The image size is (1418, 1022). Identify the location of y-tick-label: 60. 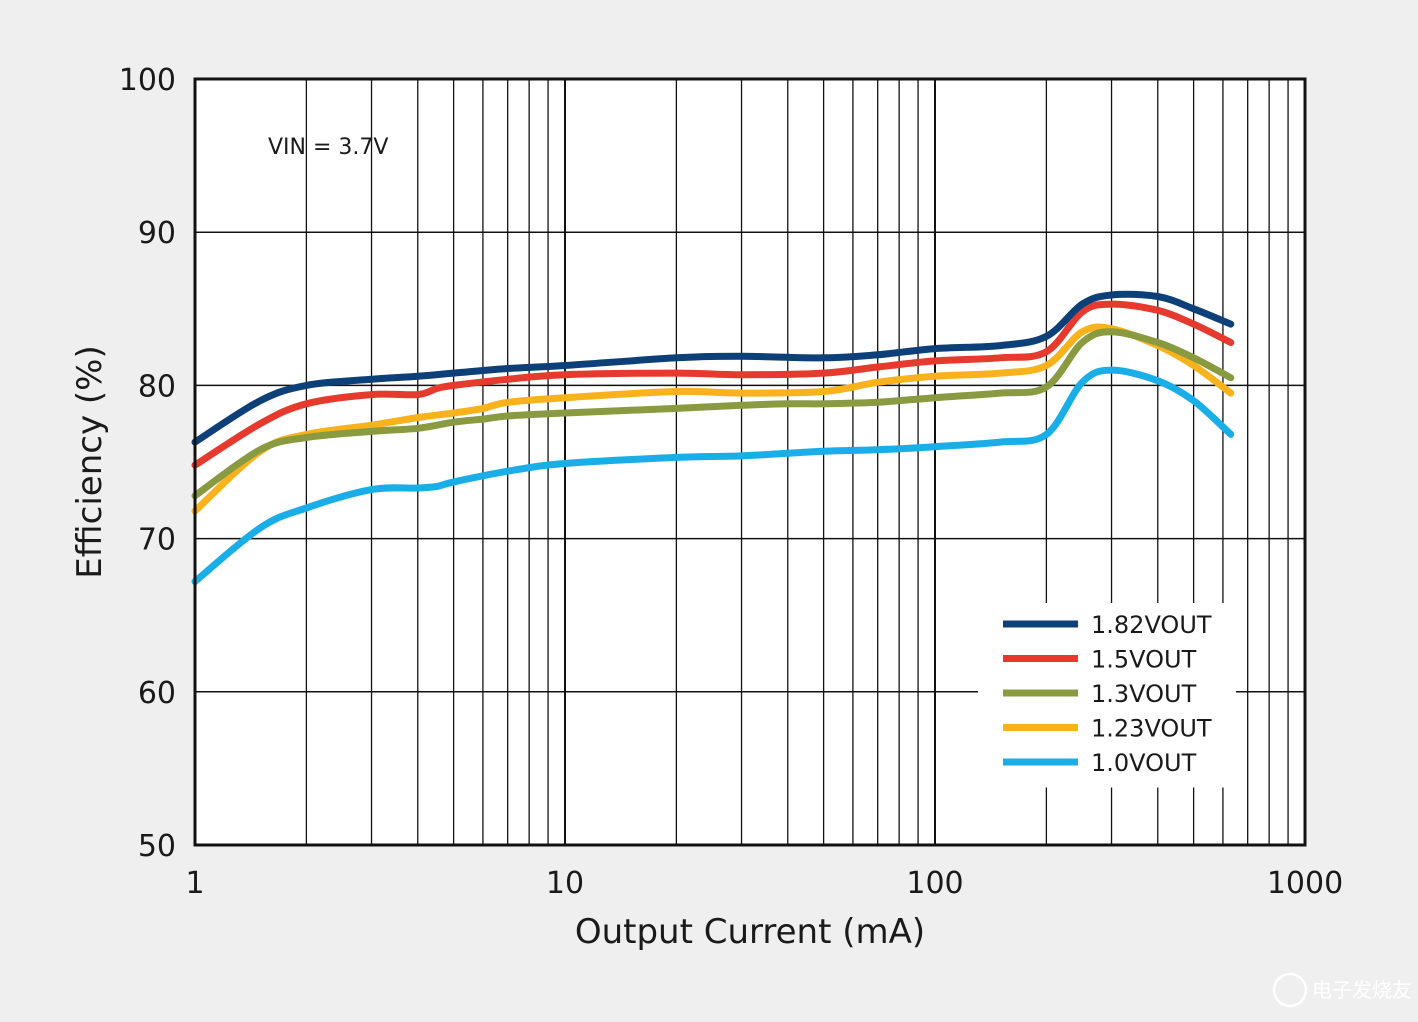
(157, 693).